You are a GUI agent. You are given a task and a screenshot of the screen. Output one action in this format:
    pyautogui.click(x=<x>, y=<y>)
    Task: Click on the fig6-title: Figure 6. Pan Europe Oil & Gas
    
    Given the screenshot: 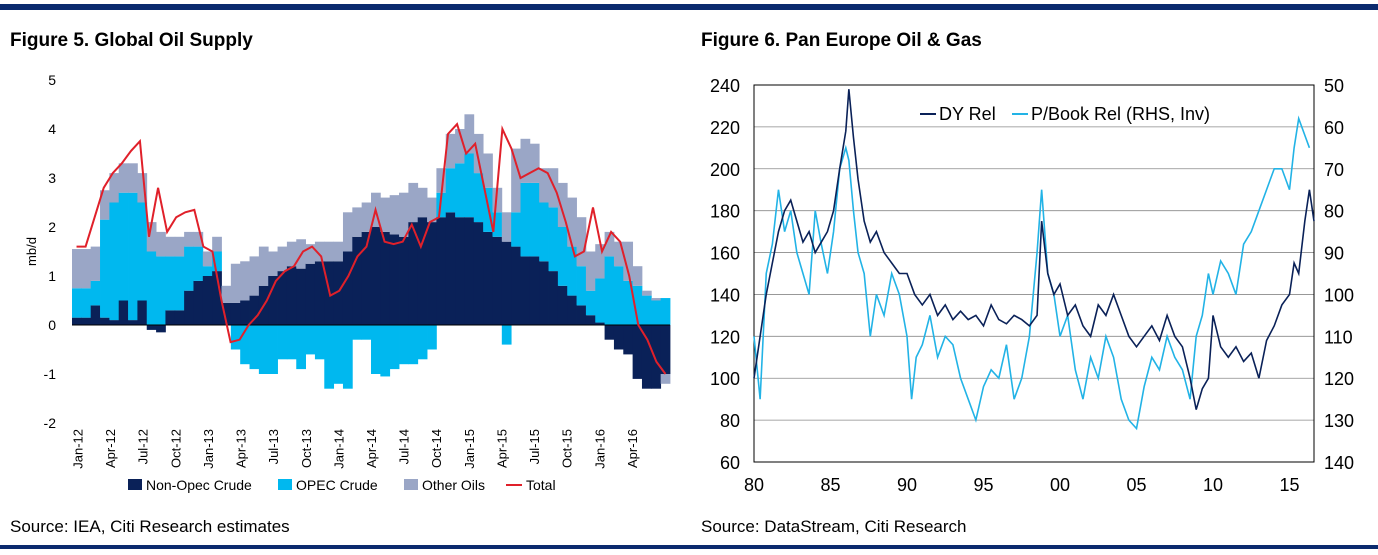 What is the action you would take?
    pyautogui.click(x=841, y=40)
    